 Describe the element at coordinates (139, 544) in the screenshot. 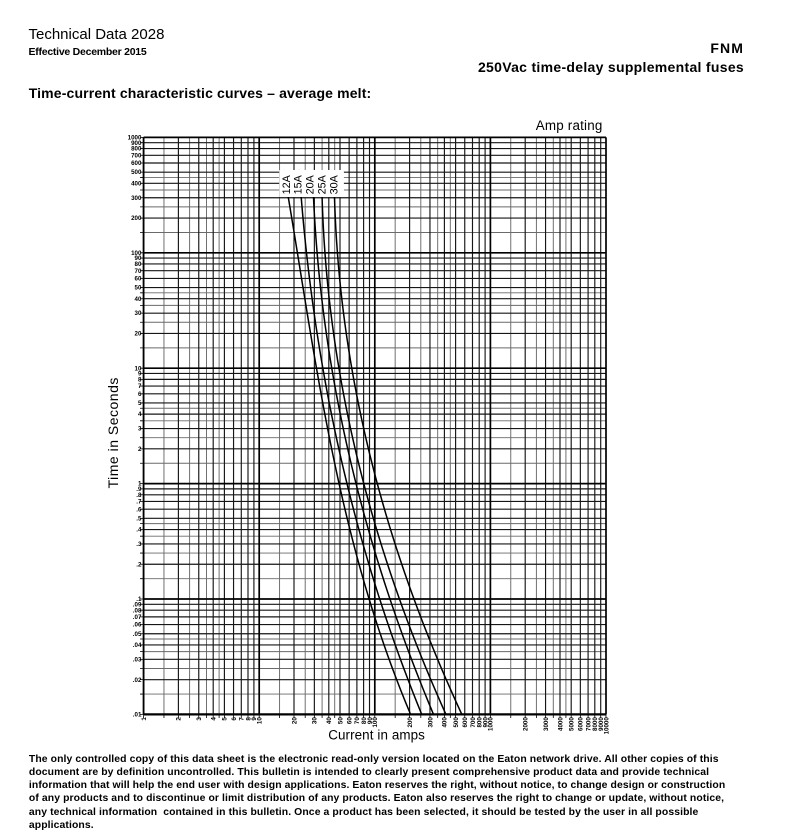

I see `svg-text: .3` at that location.